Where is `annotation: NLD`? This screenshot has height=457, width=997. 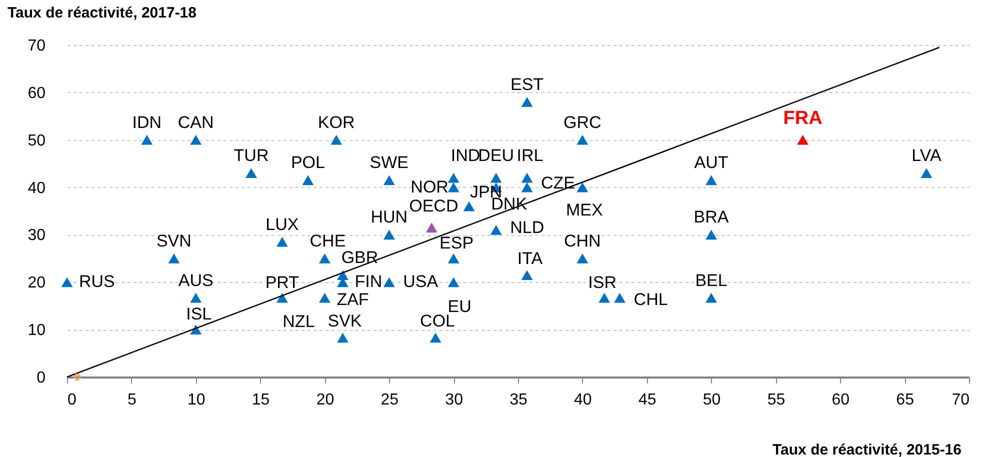 annotation: NLD is located at coordinates (527, 227).